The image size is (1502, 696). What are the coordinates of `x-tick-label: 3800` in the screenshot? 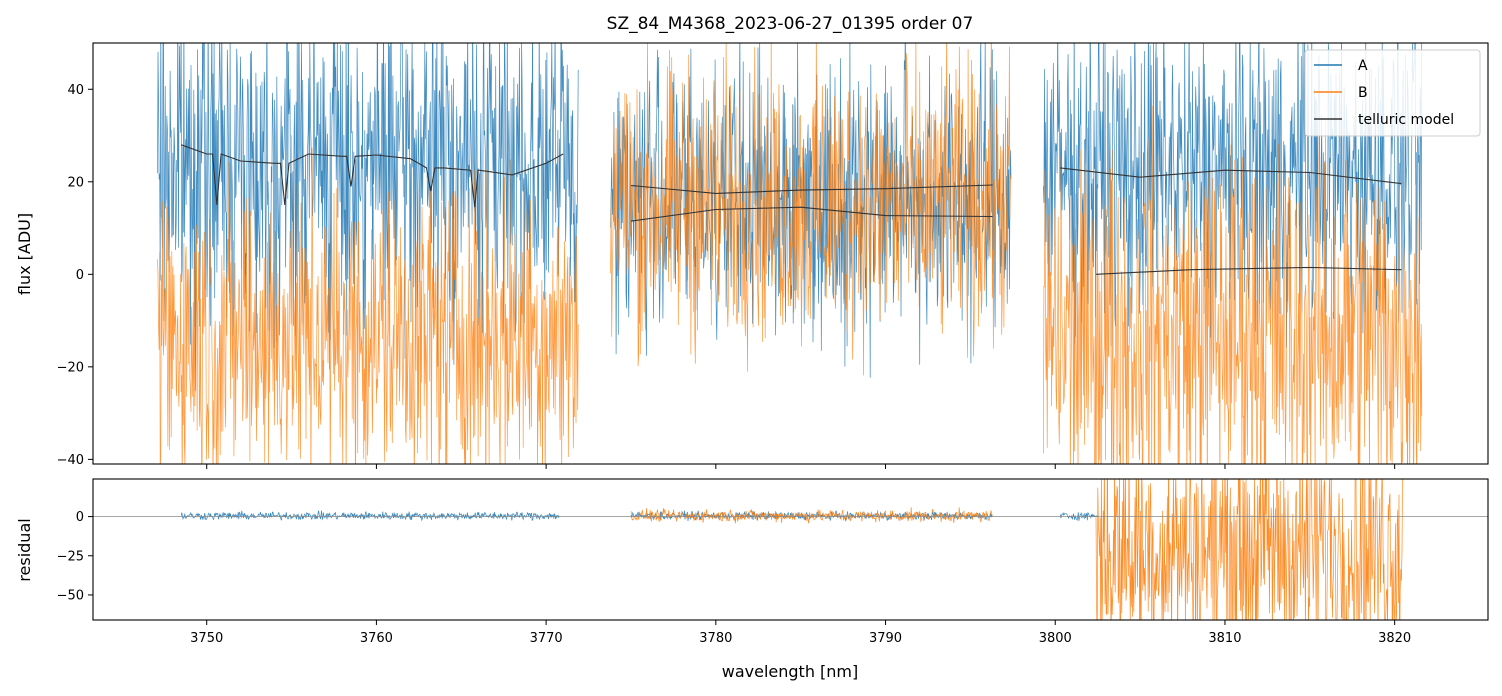 It's located at (1055, 638).